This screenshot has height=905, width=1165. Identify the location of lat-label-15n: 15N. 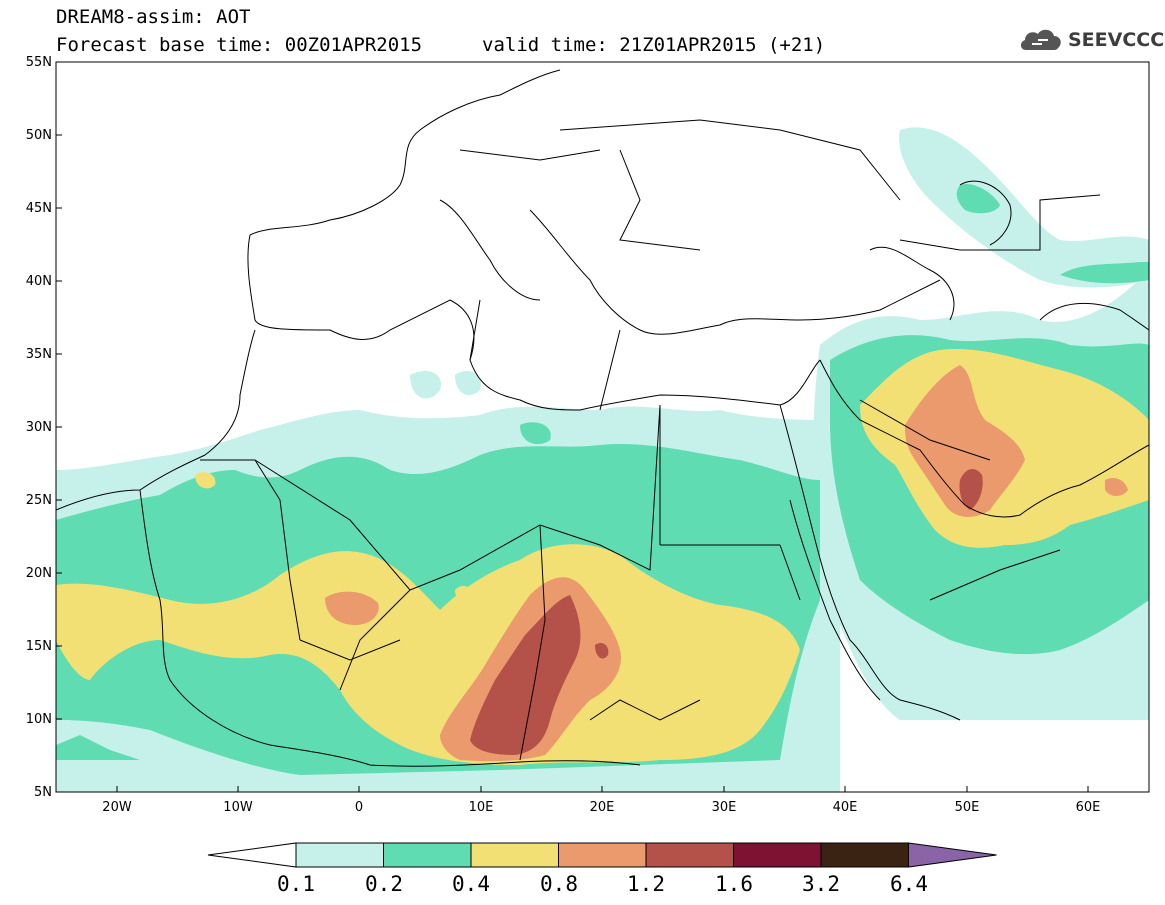
(38, 646).